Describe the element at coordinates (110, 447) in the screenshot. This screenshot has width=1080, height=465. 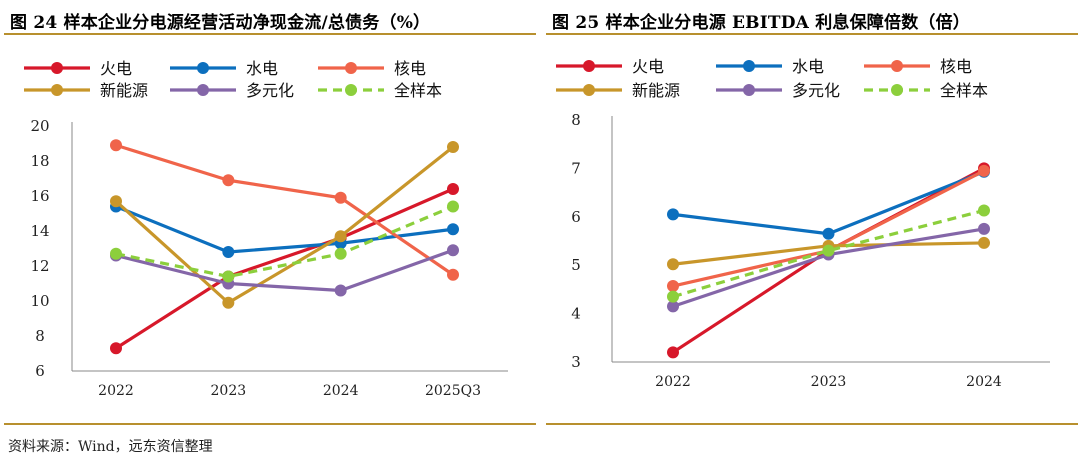
I see `source-note: 资料来源：Wind，远东资信整理` at that location.